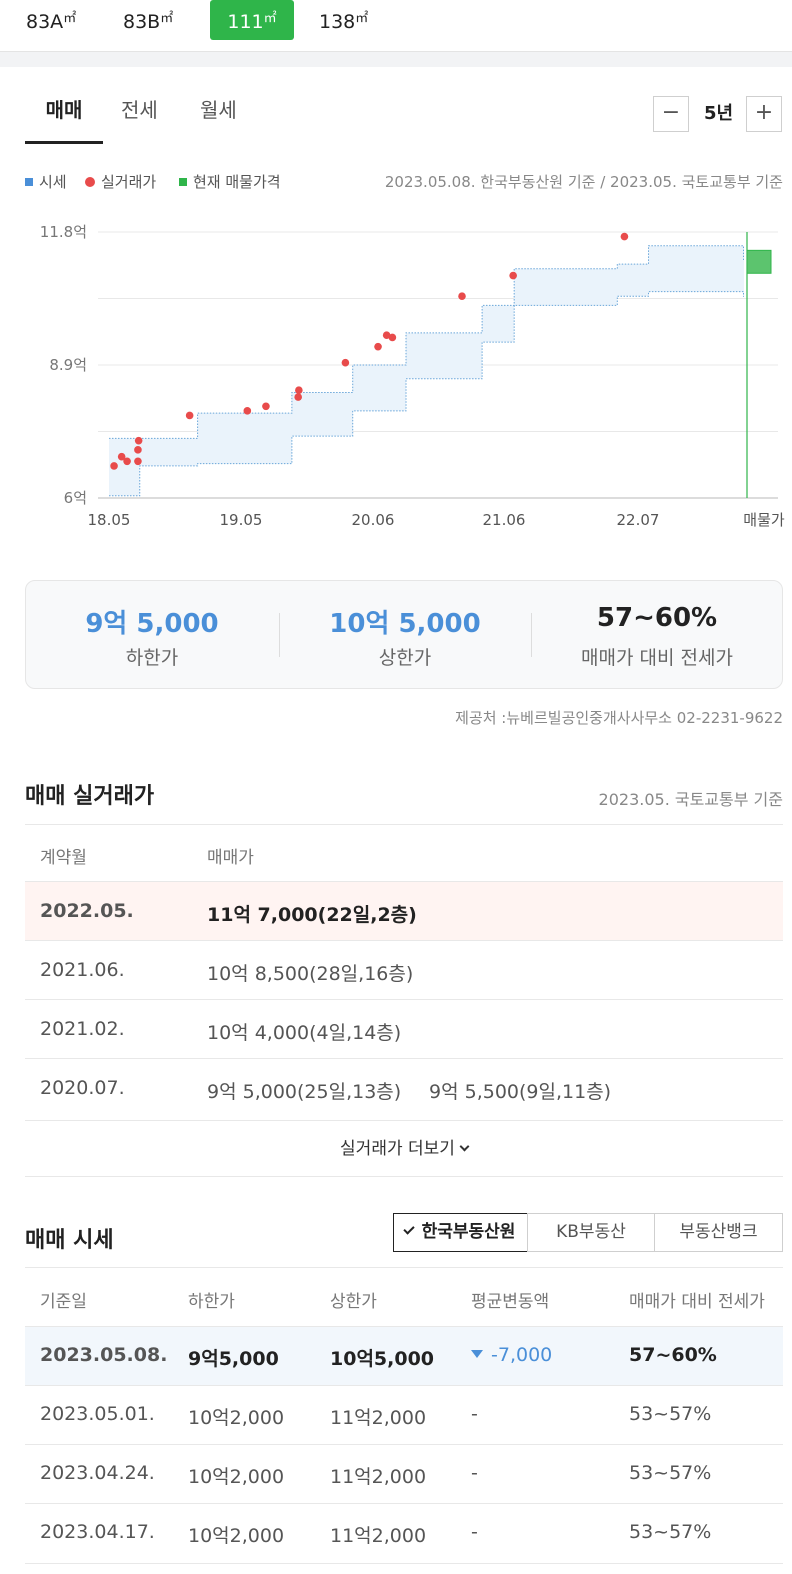 This screenshot has height=1574, width=792. Describe the element at coordinates (218, 110) in the screenshot. I see `tab-monthly-rent: 월세` at that location.